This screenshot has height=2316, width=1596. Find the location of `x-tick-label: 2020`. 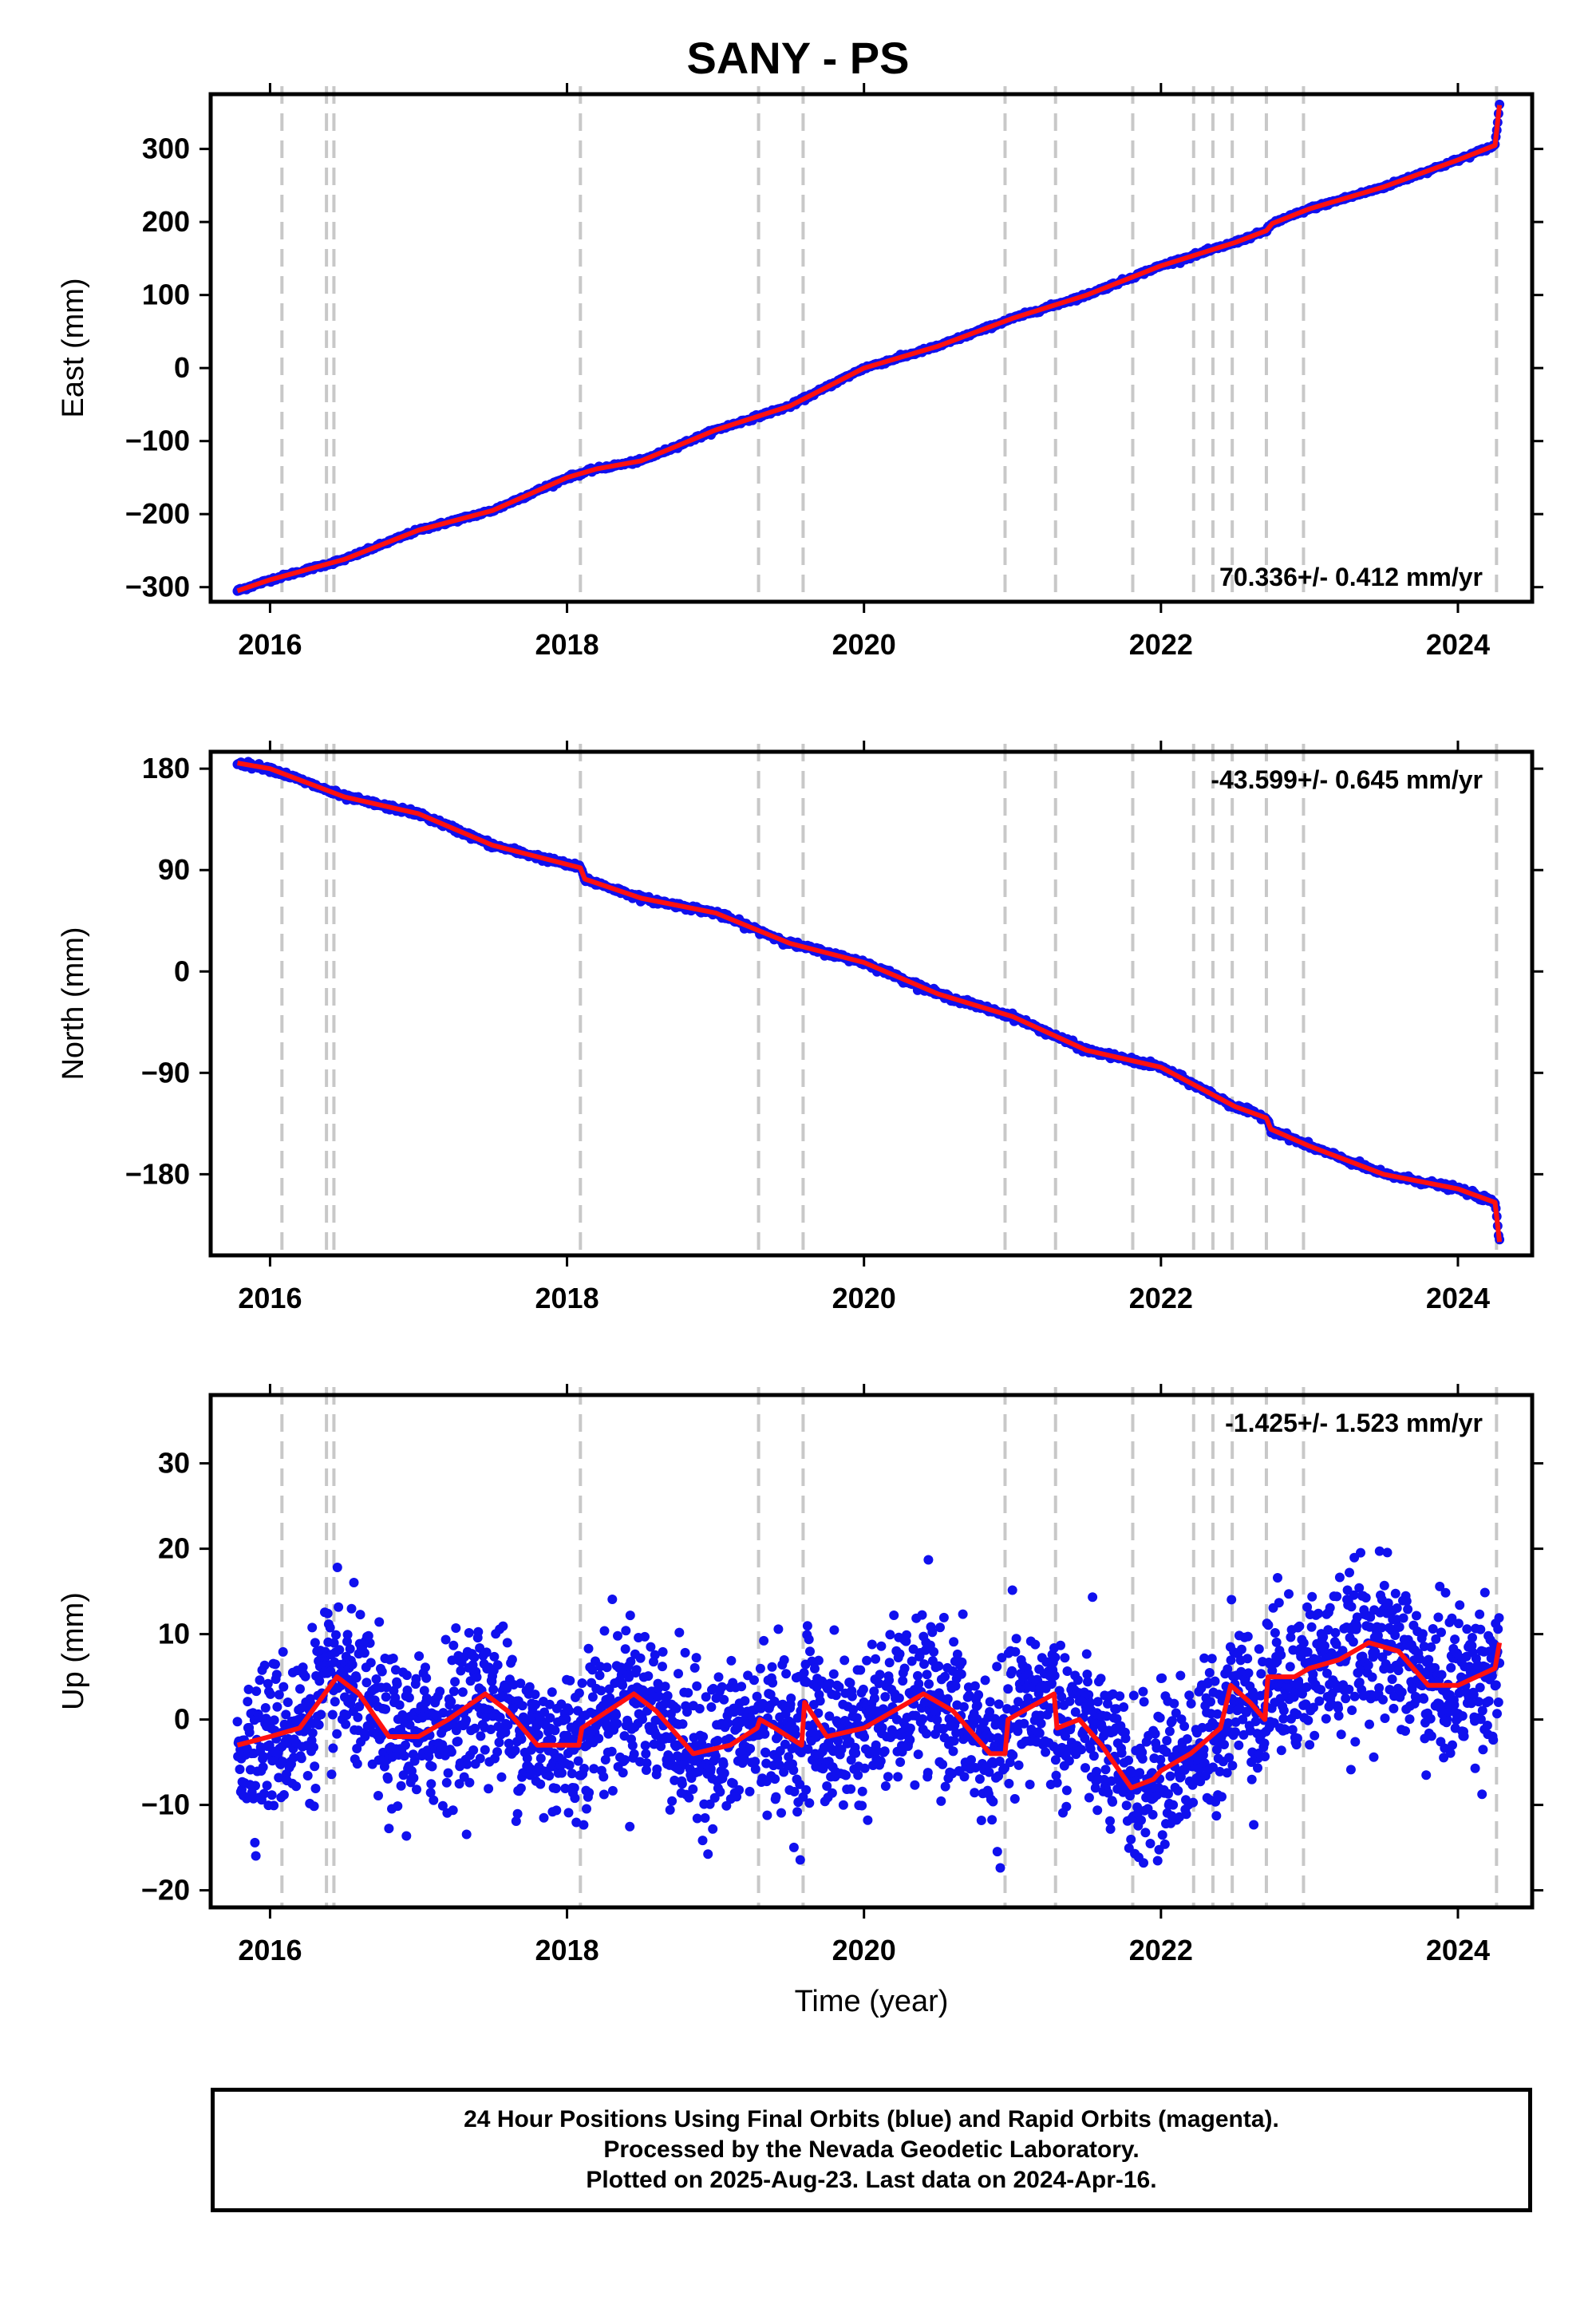

x-tick-label: 2020 is located at coordinates (864, 1298).